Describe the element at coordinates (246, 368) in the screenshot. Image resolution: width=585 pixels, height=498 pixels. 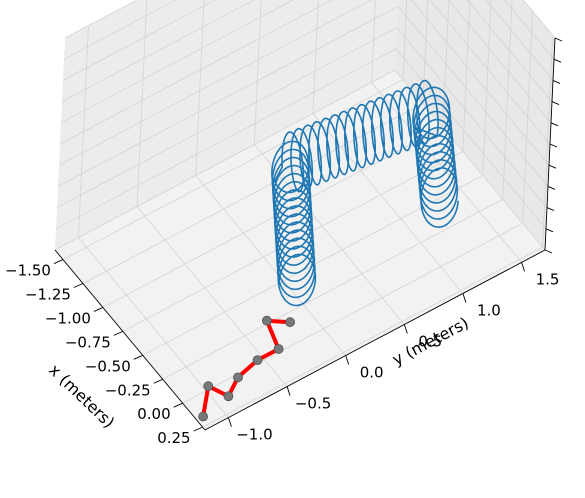
I see `series-arm` at that location.